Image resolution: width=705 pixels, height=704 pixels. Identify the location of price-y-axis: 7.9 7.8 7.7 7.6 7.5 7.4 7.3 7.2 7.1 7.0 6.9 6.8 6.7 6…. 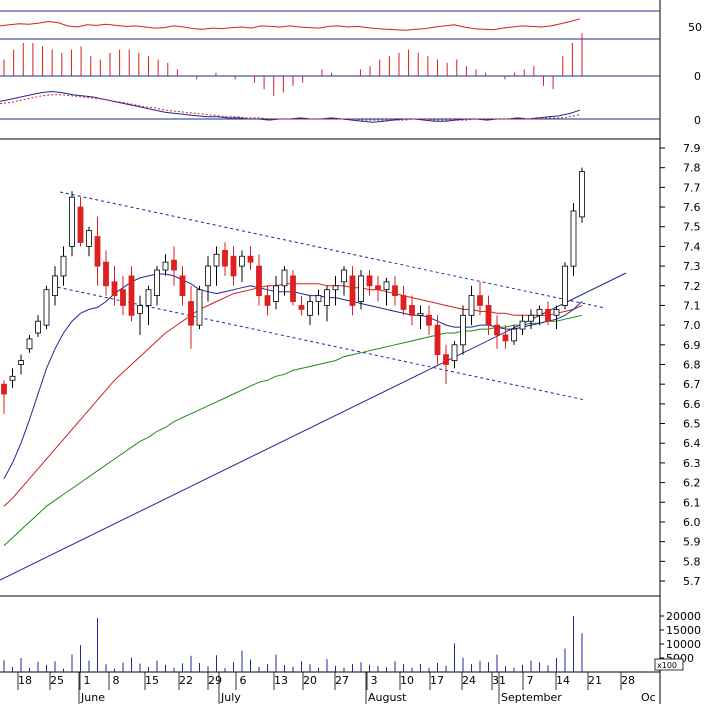
(680, 365).